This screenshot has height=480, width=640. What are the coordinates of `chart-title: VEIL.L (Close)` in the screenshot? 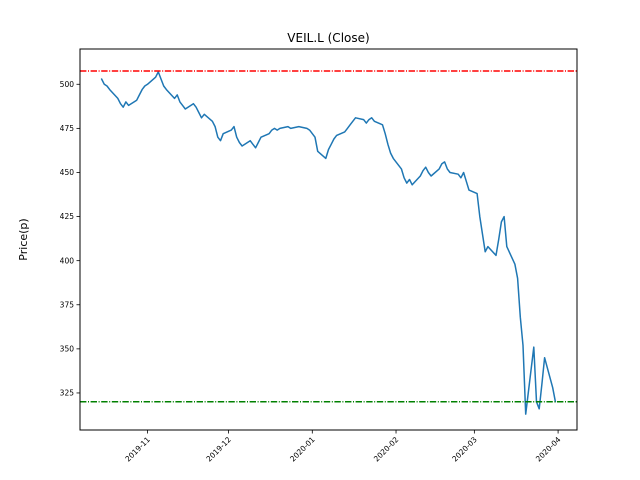 It's located at (328, 38).